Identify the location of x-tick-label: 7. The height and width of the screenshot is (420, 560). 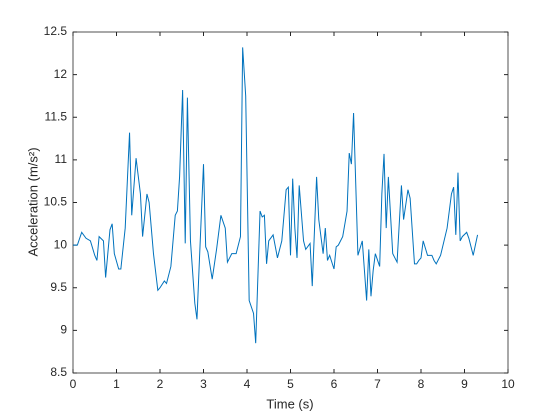
(377, 384).